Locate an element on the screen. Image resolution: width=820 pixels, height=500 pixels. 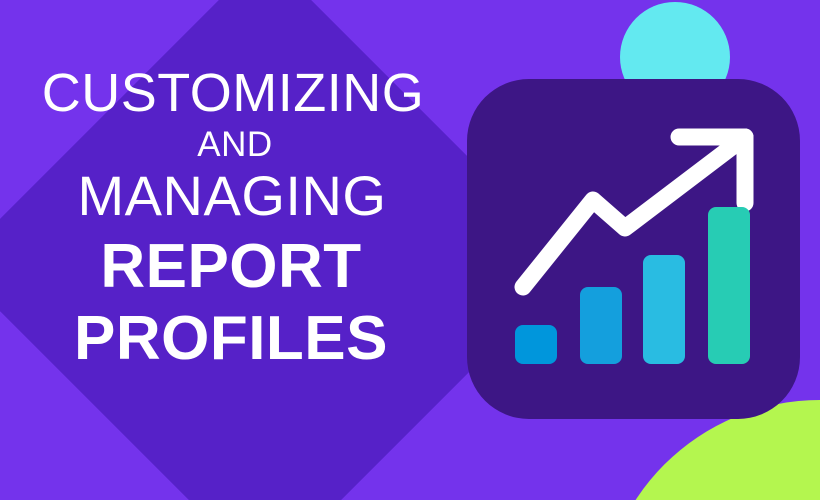
title-line-and: AND is located at coordinates (235, 144).